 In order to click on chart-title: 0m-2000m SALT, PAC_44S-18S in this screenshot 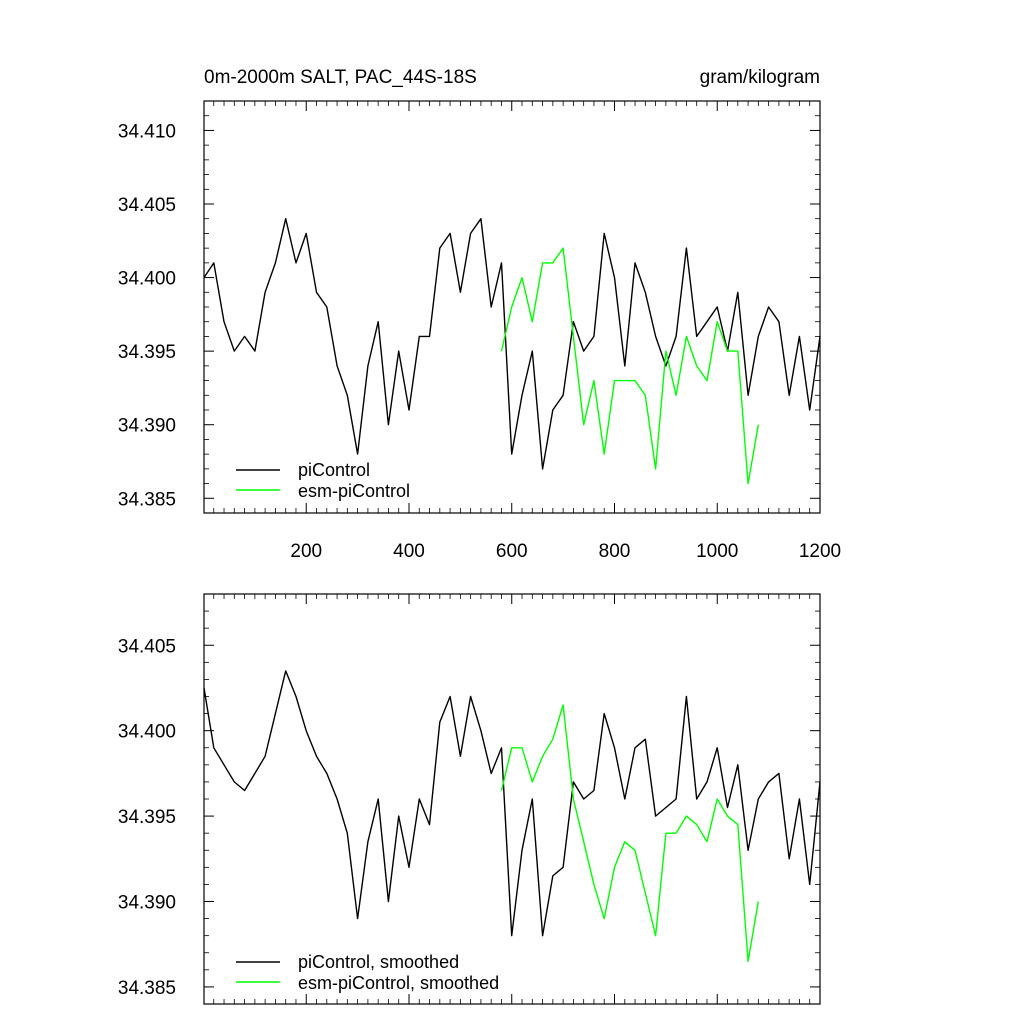, I will do `click(340, 77)`.